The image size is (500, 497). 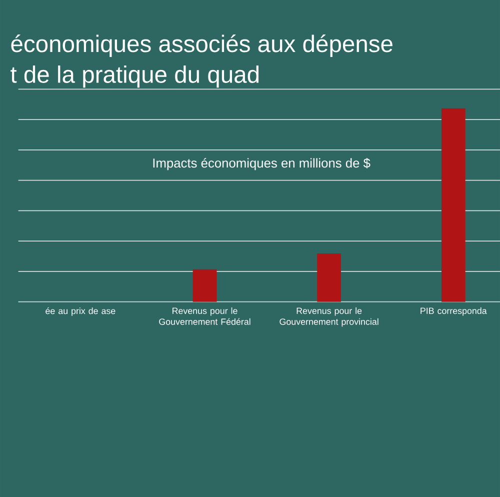 What do you see at coordinates (204, 316) in the screenshot?
I see `x-tick-label: Revenus pour le Gouvernement Fédéral` at bounding box center [204, 316].